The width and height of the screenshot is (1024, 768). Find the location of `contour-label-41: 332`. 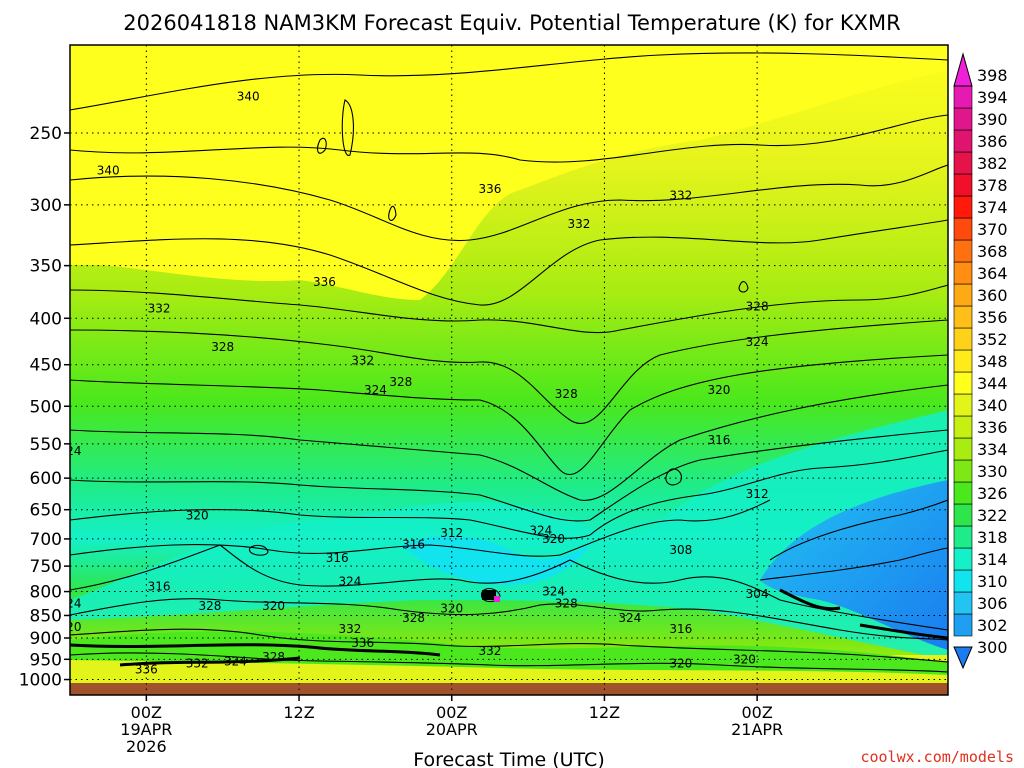

contour-label-41: 332 is located at coordinates (197, 663).